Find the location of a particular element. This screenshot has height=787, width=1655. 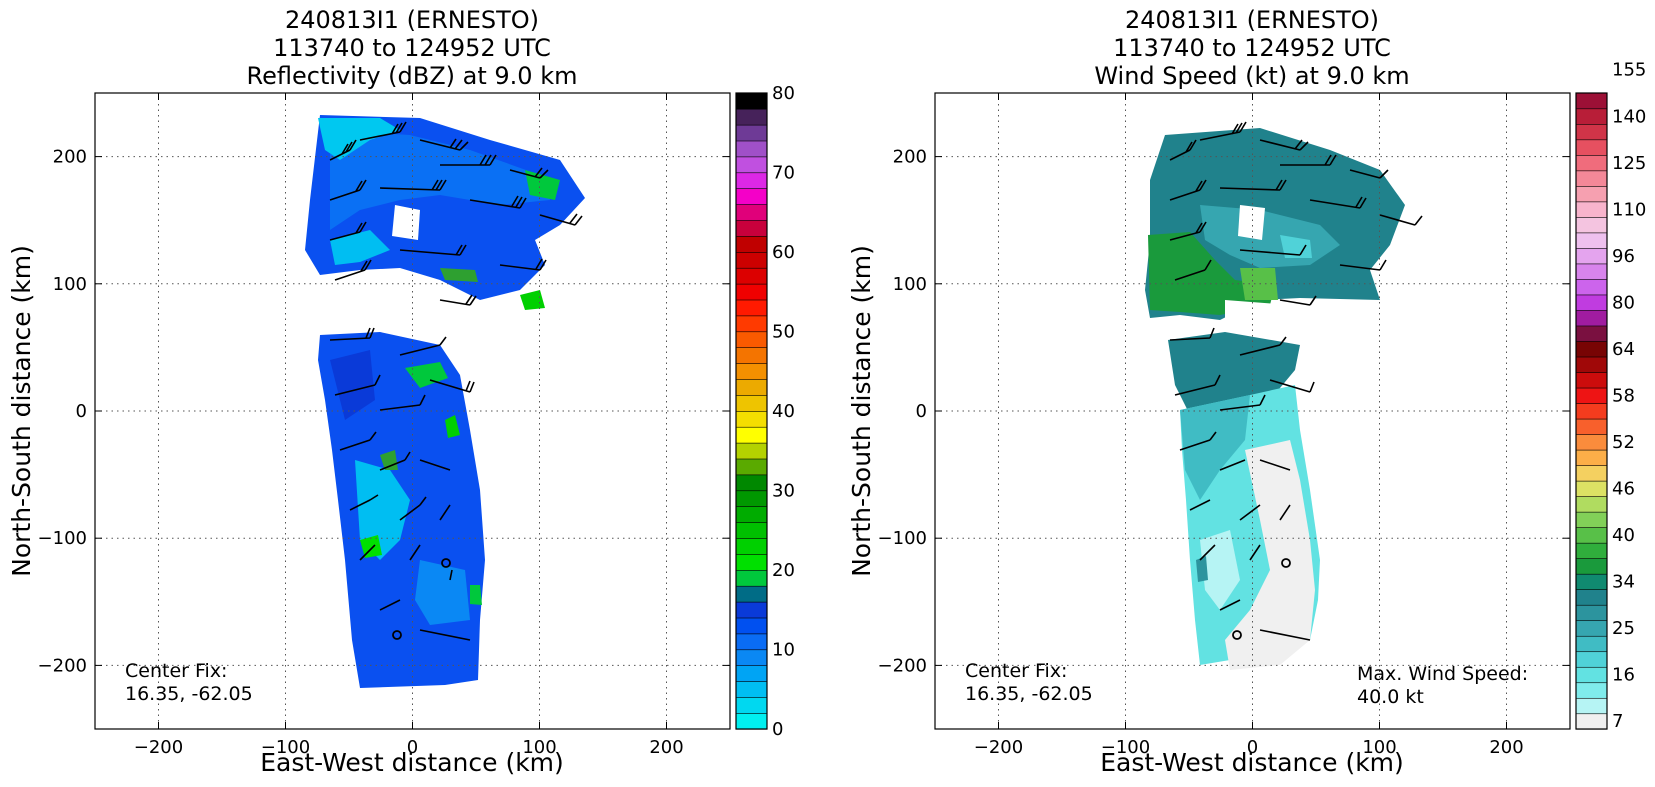

left-colorbar: 0 10 20 30 40 50 60 70 80 is located at coordinates (765, 411).